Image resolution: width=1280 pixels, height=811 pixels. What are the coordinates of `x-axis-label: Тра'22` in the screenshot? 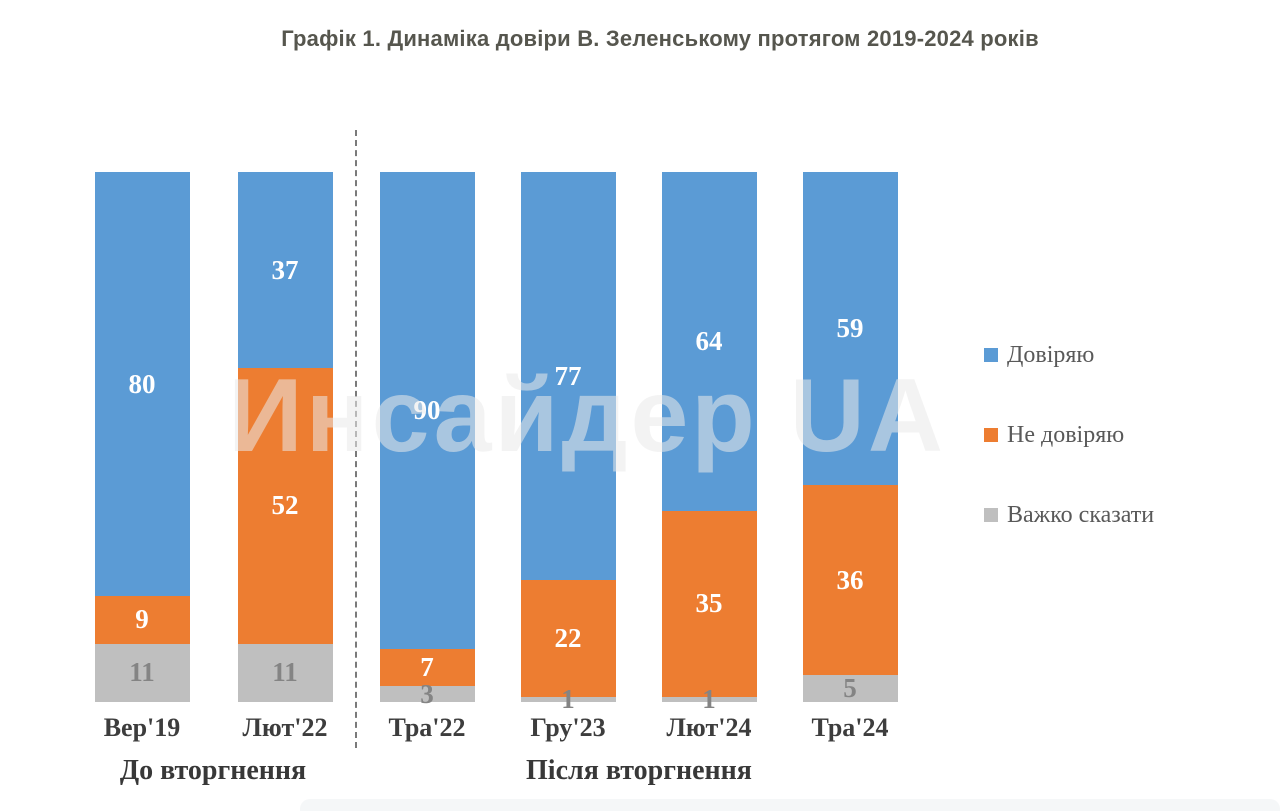 It's located at (427, 727).